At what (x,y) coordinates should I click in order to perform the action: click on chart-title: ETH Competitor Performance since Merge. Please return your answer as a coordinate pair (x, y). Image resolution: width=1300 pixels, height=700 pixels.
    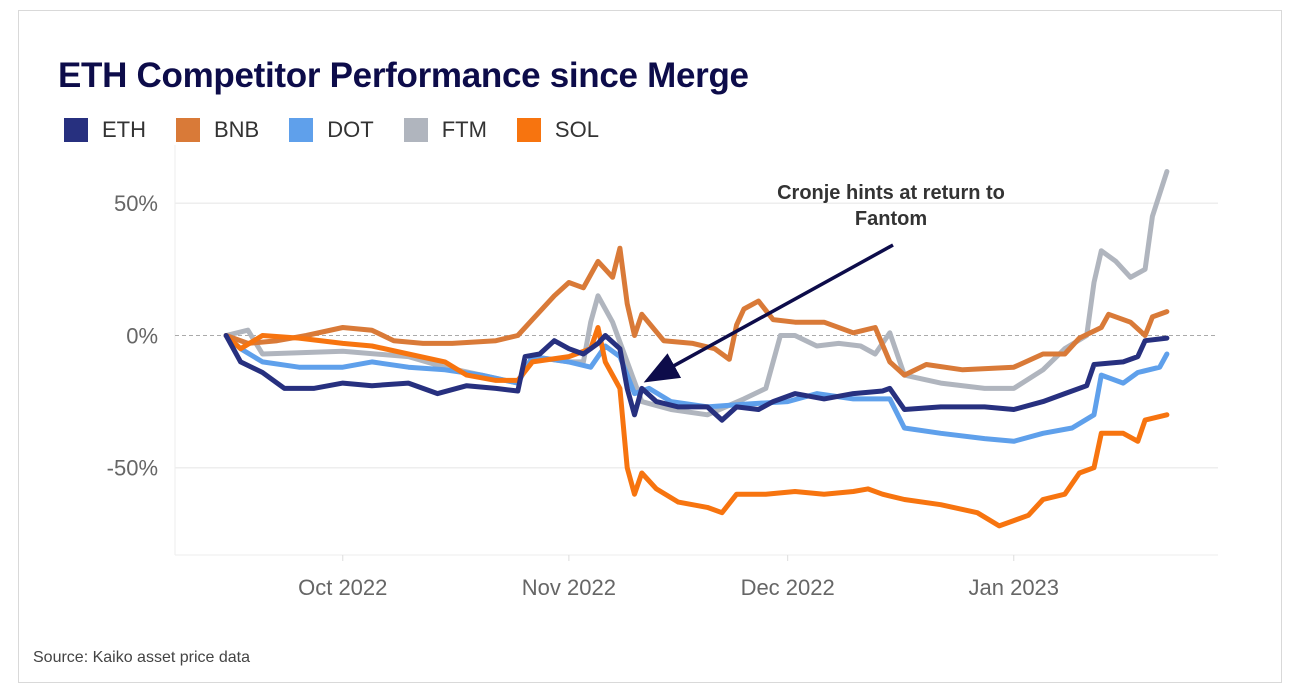
    Looking at the image, I should click on (403, 75).